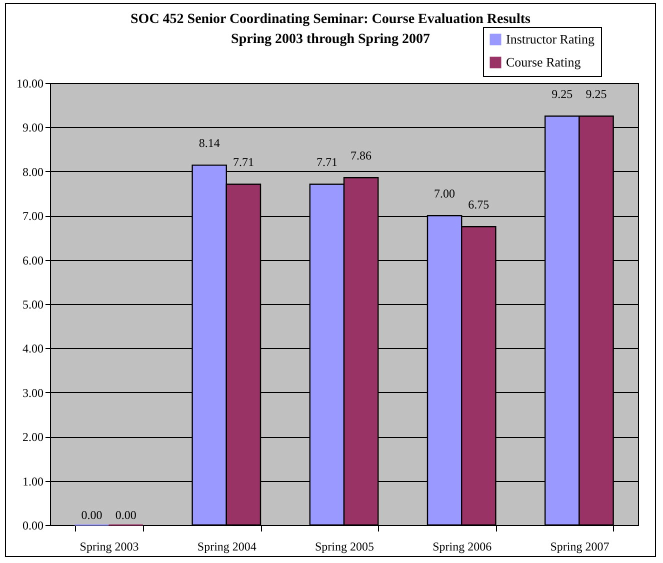 Image resolution: width=663 pixels, height=563 pixels. Describe the element at coordinates (479, 205) in the screenshot. I see `data-label: 6.75` at that location.